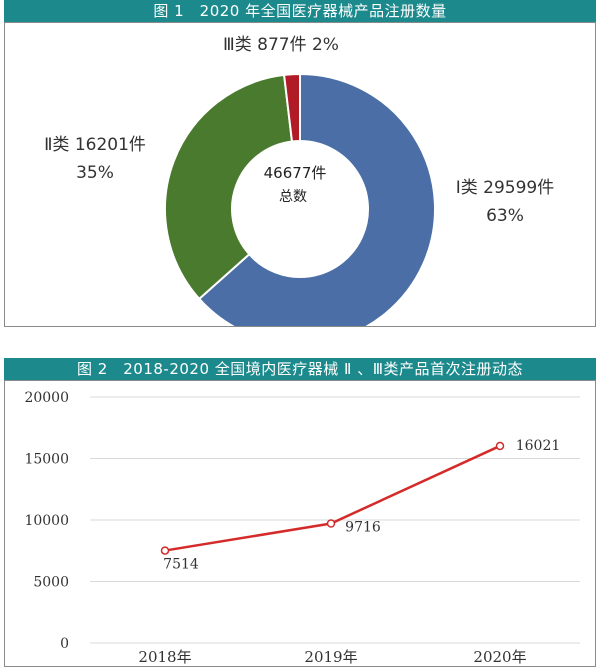 The width and height of the screenshot is (600, 670). Describe the element at coordinates (46, 460) in the screenshot. I see `y-tick-15000: 15000` at that location.